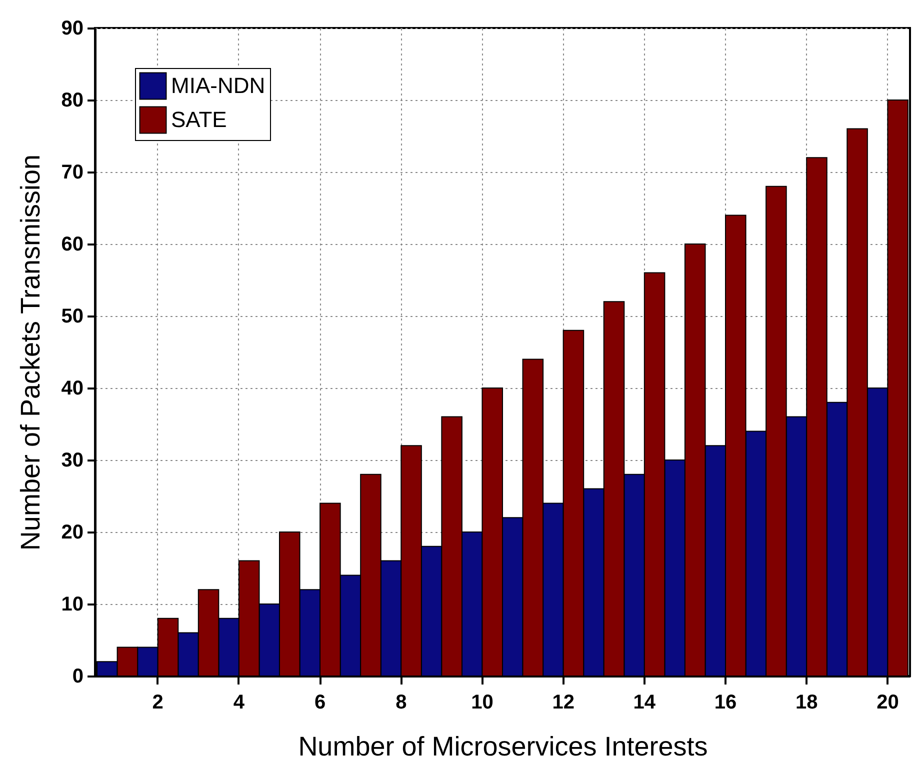 This screenshot has height=774, width=913. I want to click on y-tick-label: 60, so click(72, 245).